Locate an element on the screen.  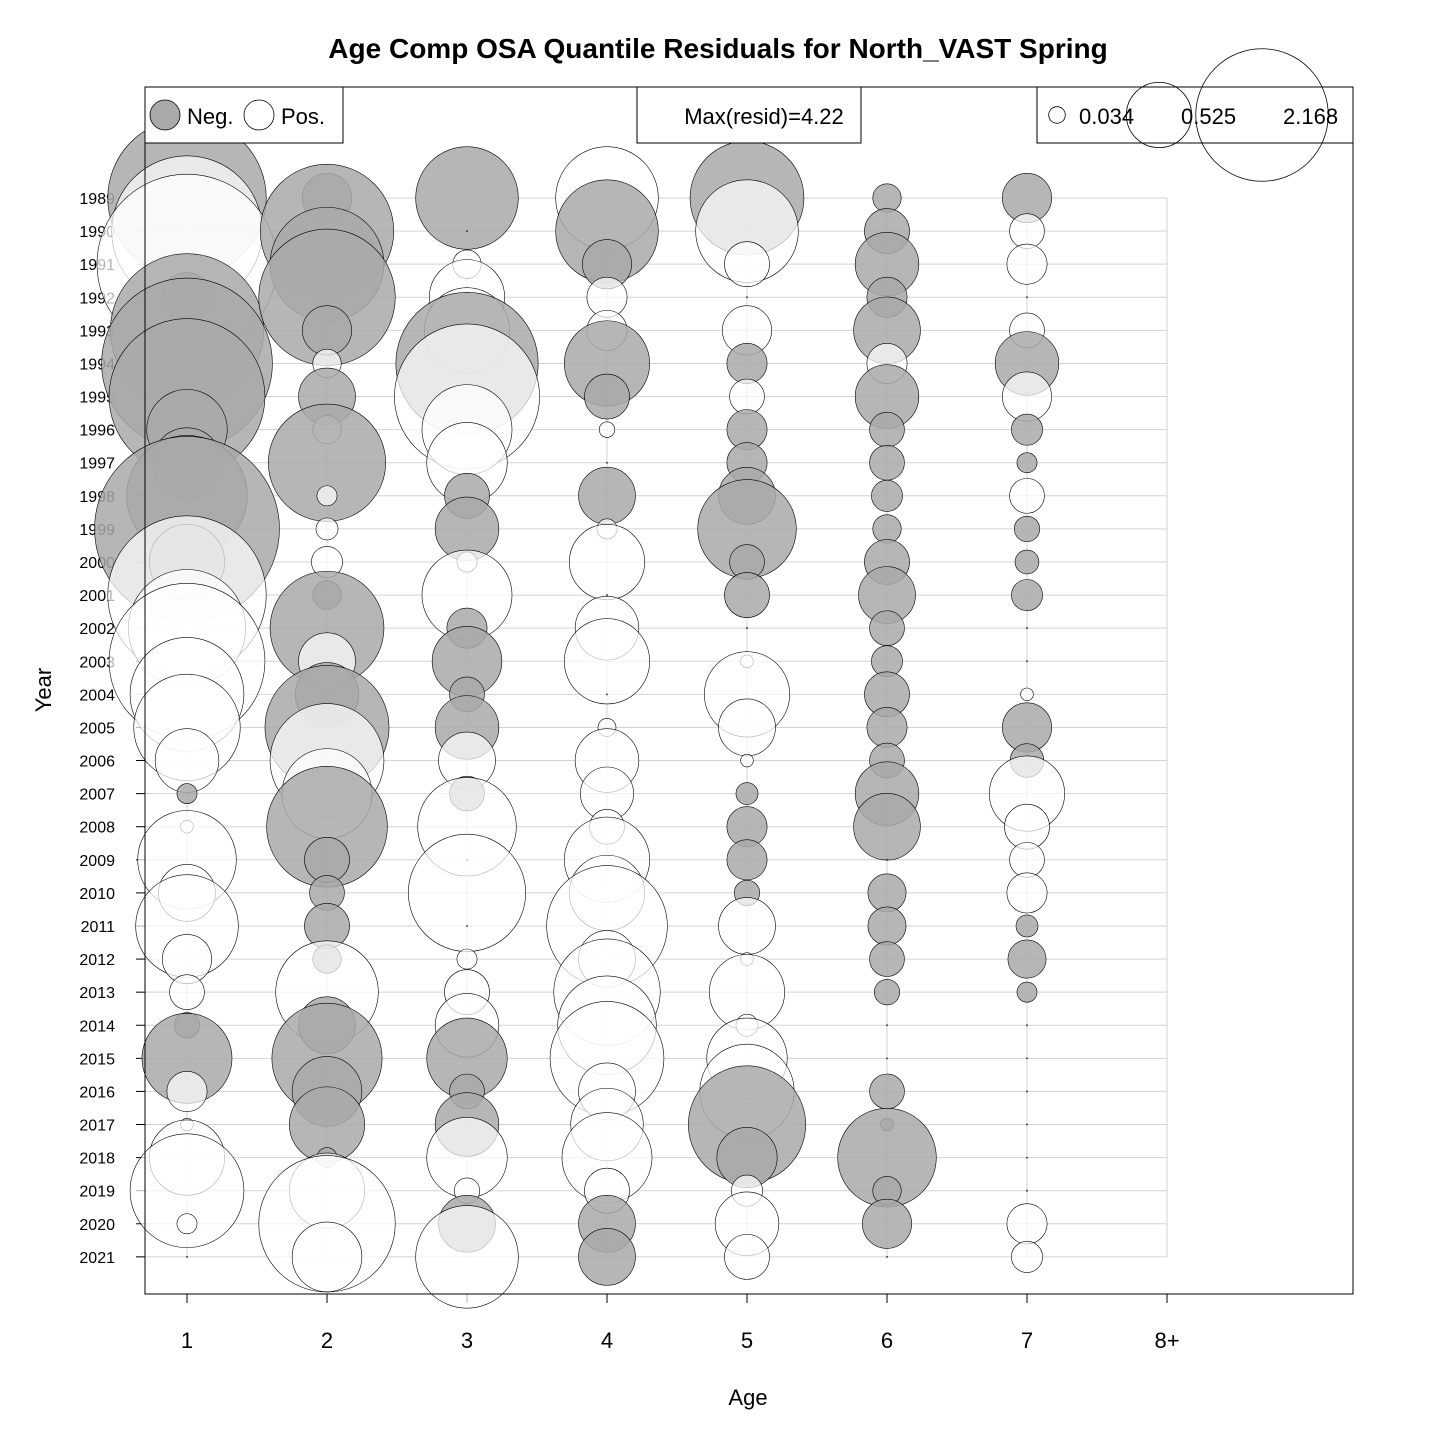
legend-max-box is located at coordinates (749, 115).